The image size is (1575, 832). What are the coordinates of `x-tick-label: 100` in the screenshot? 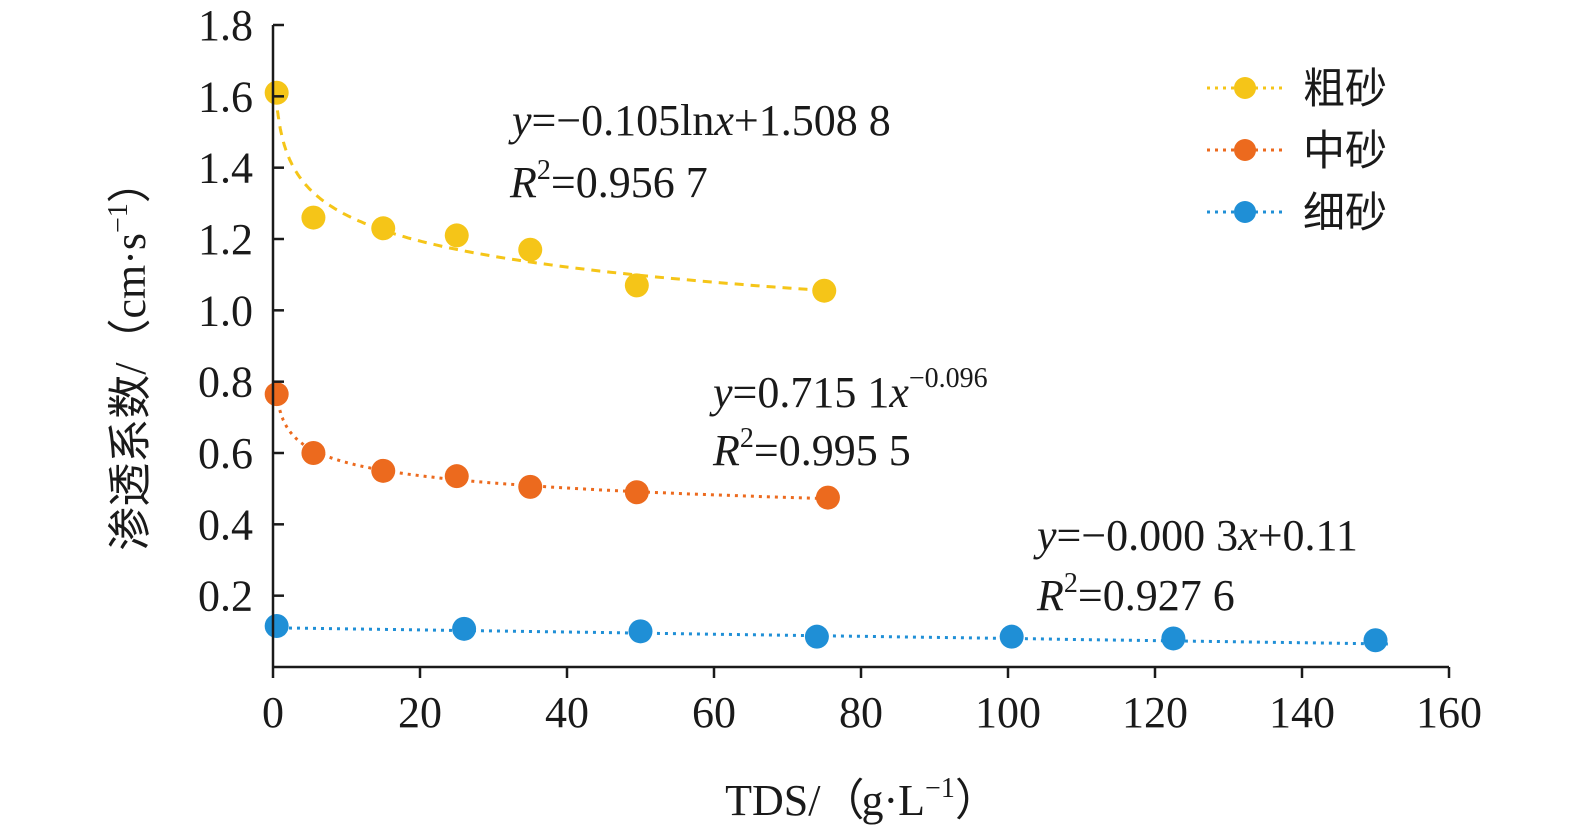 It's located at (1008, 712).